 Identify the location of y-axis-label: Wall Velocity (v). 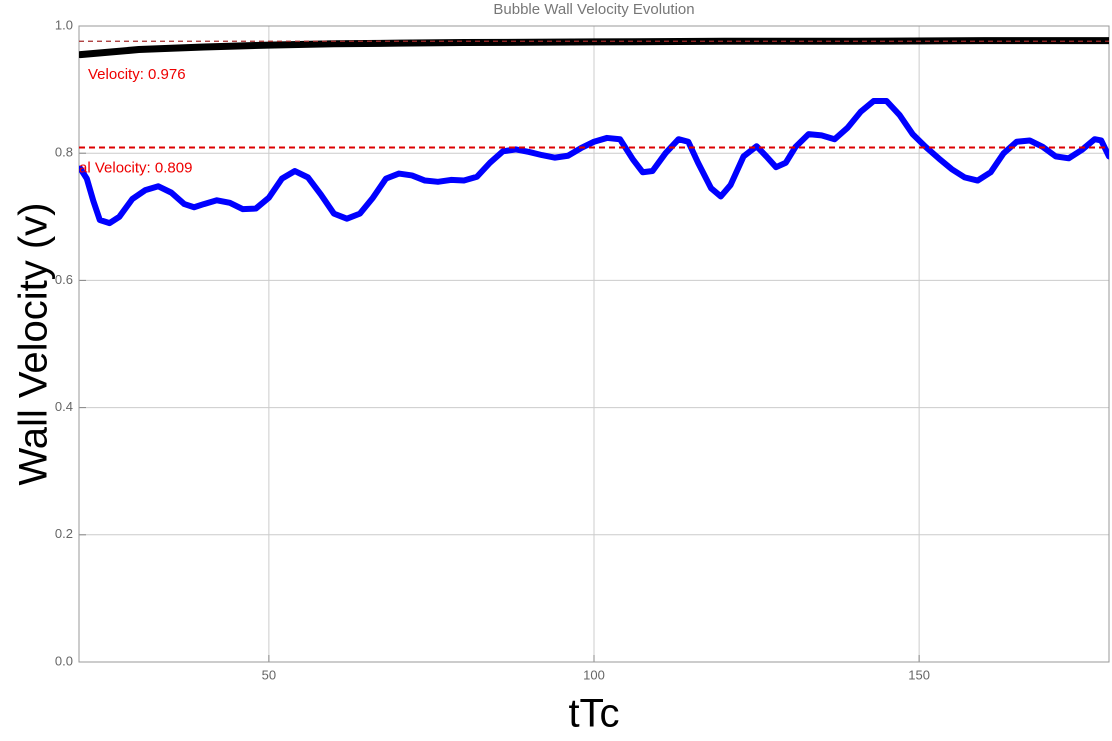
(34, 343).